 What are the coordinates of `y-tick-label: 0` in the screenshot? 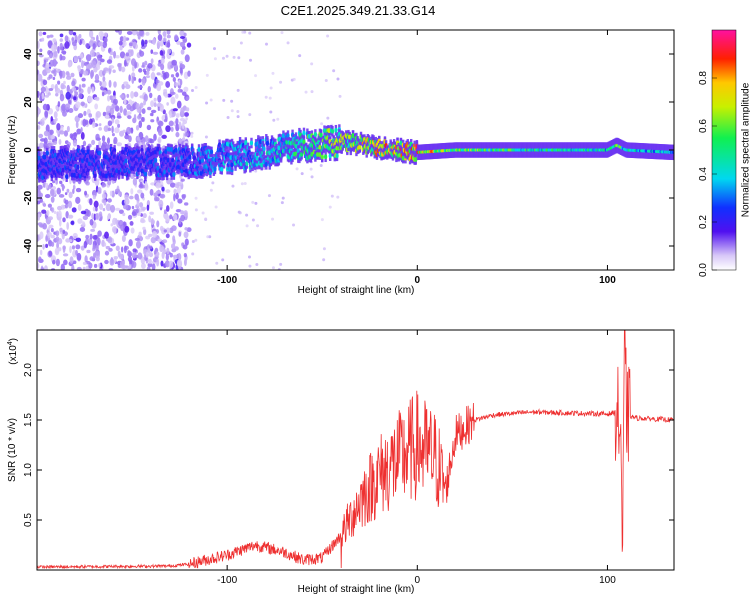 It's located at (28, 150).